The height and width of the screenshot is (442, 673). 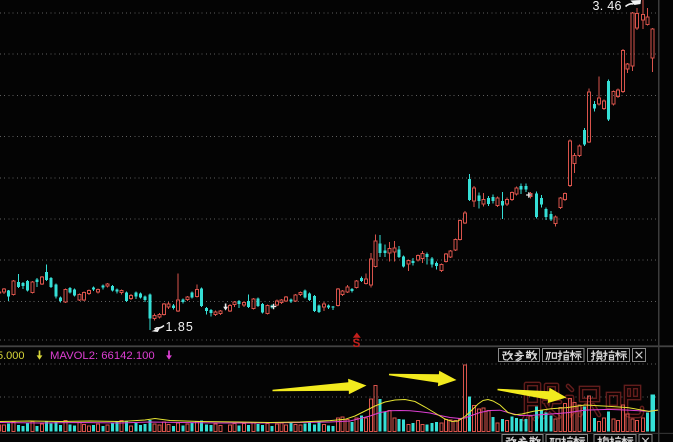 What do you see at coordinates (607, 6) in the screenshot?
I see `svg-text: 3. 46` at bounding box center [607, 6].